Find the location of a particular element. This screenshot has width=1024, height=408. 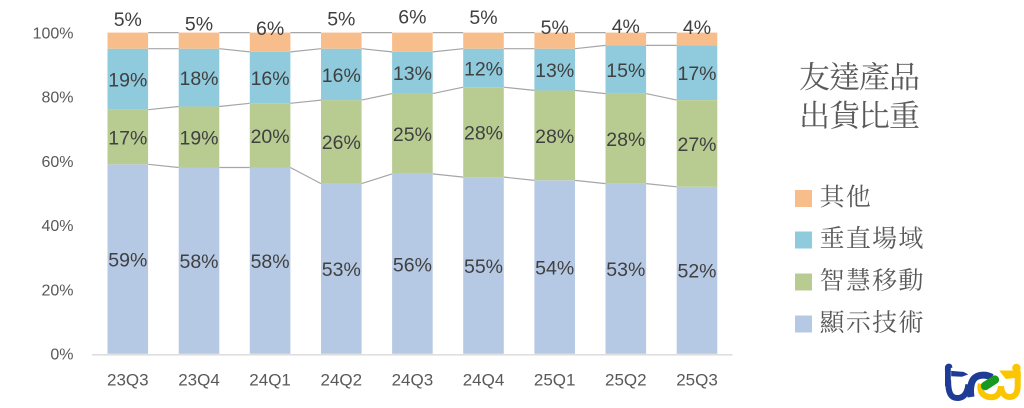

svg-text: 80% is located at coordinates (57, 98).